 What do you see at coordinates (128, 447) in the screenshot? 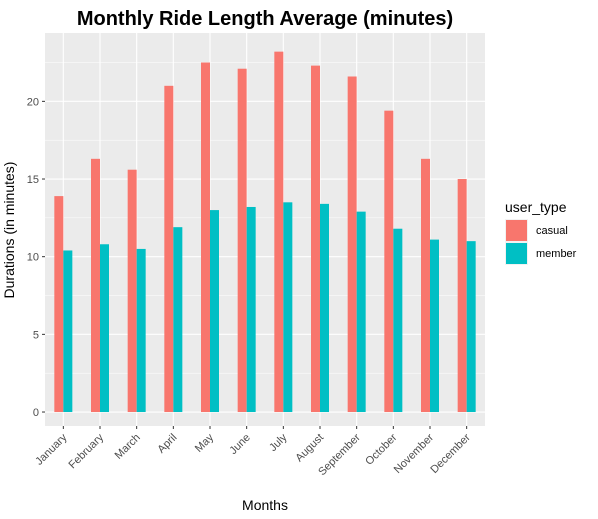
I see `x-tick-label: March` at bounding box center [128, 447].